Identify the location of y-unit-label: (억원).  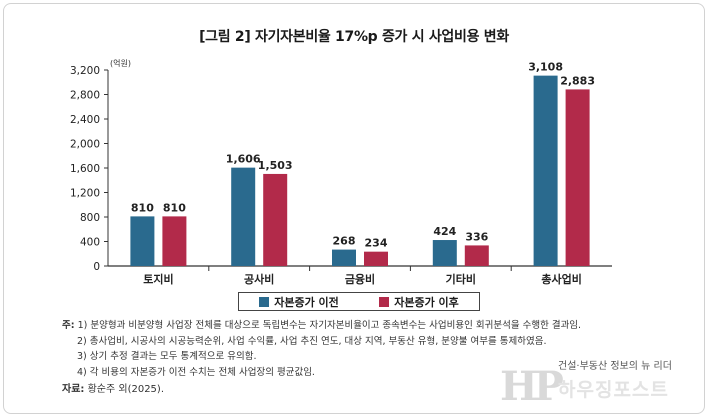
(120, 63).